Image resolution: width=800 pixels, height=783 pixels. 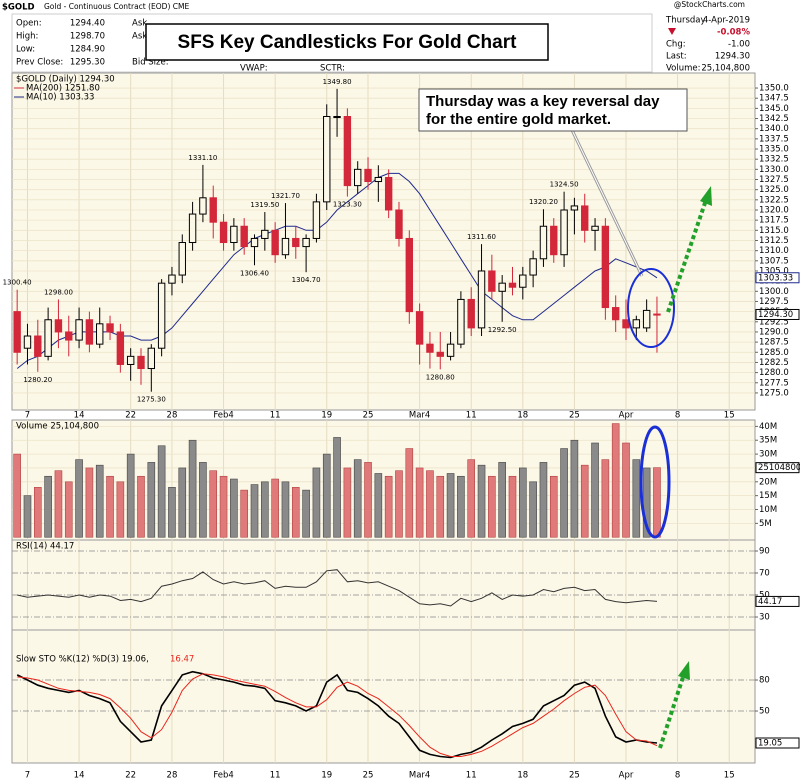 What do you see at coordinates (79, 776) in the screenshot?
I see `x-tick-label: 14` at bounding box center [79, 776].